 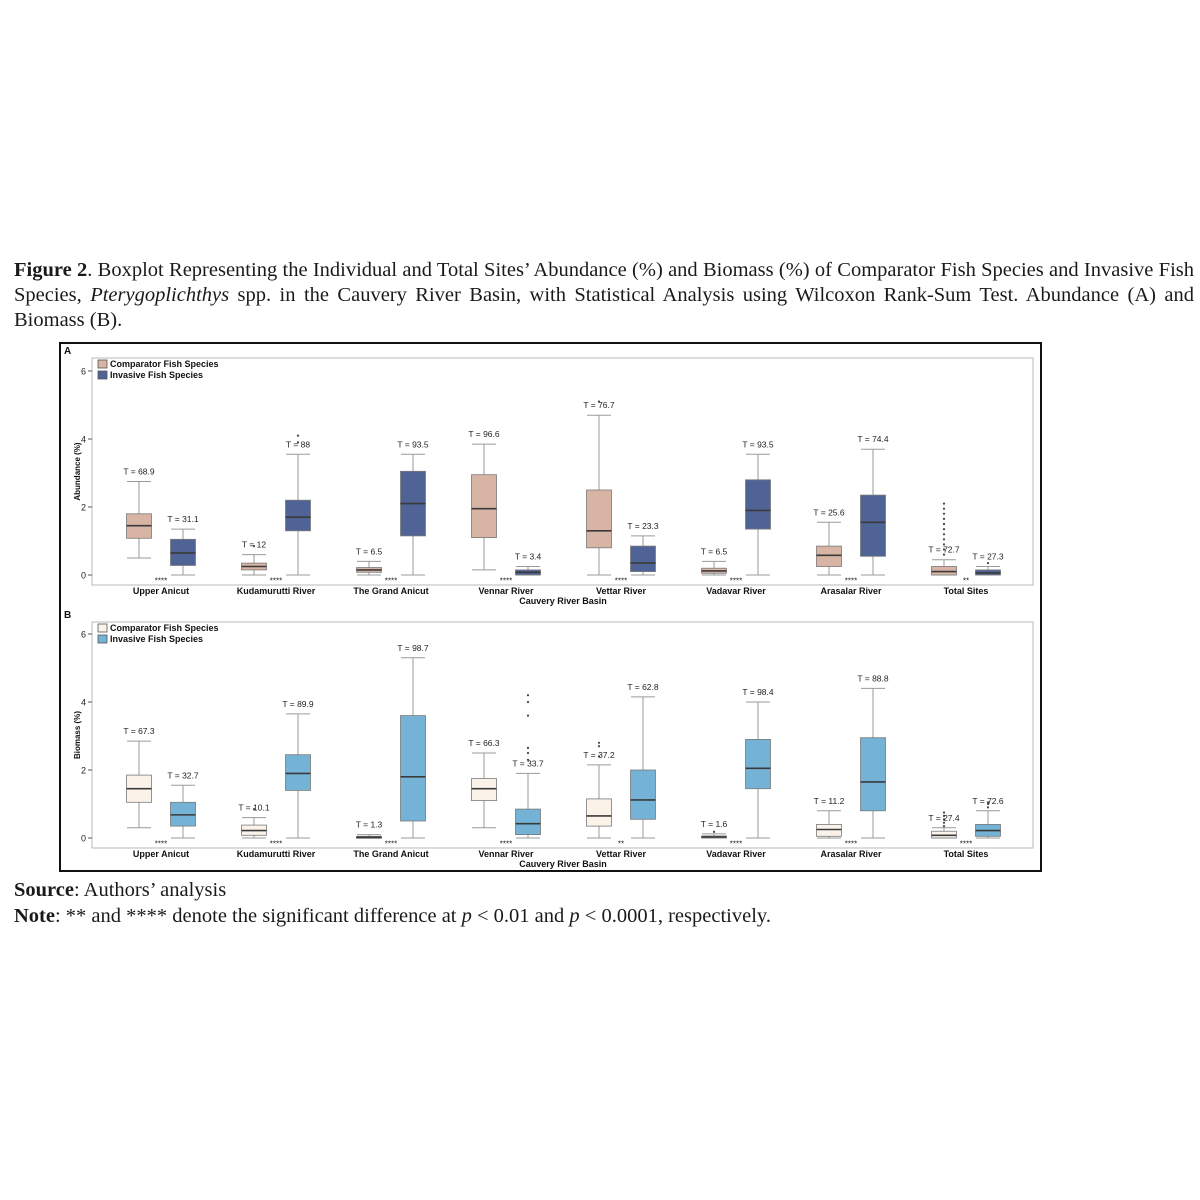 What do you see at coordinates (77, 735) in the screenshot?
I see `y-axis-label: Biomass (%)` at bounding box center [77, 735].